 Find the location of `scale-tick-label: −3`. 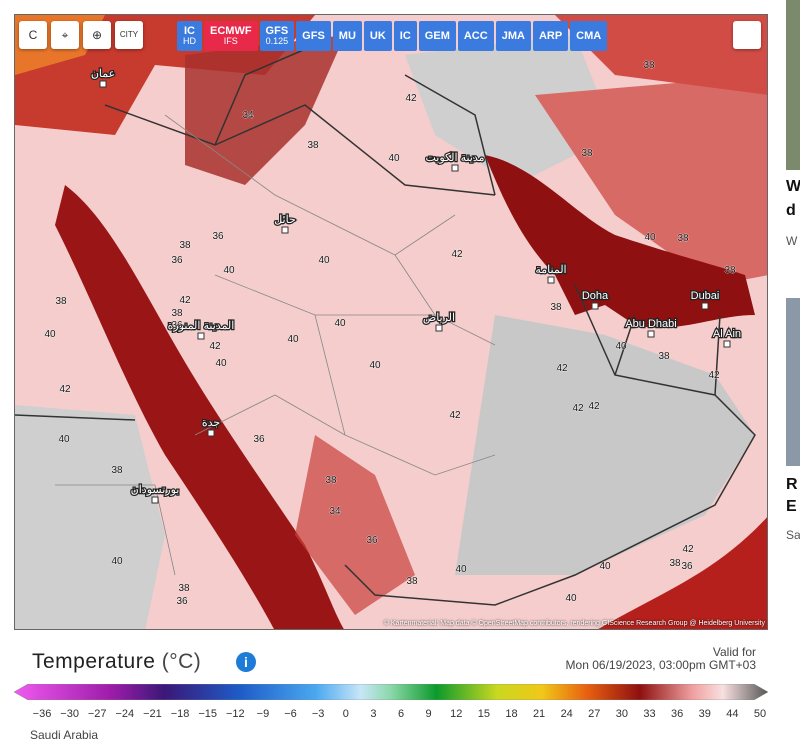

scale-tick-label: −3 is located at coordinates (318, 714).